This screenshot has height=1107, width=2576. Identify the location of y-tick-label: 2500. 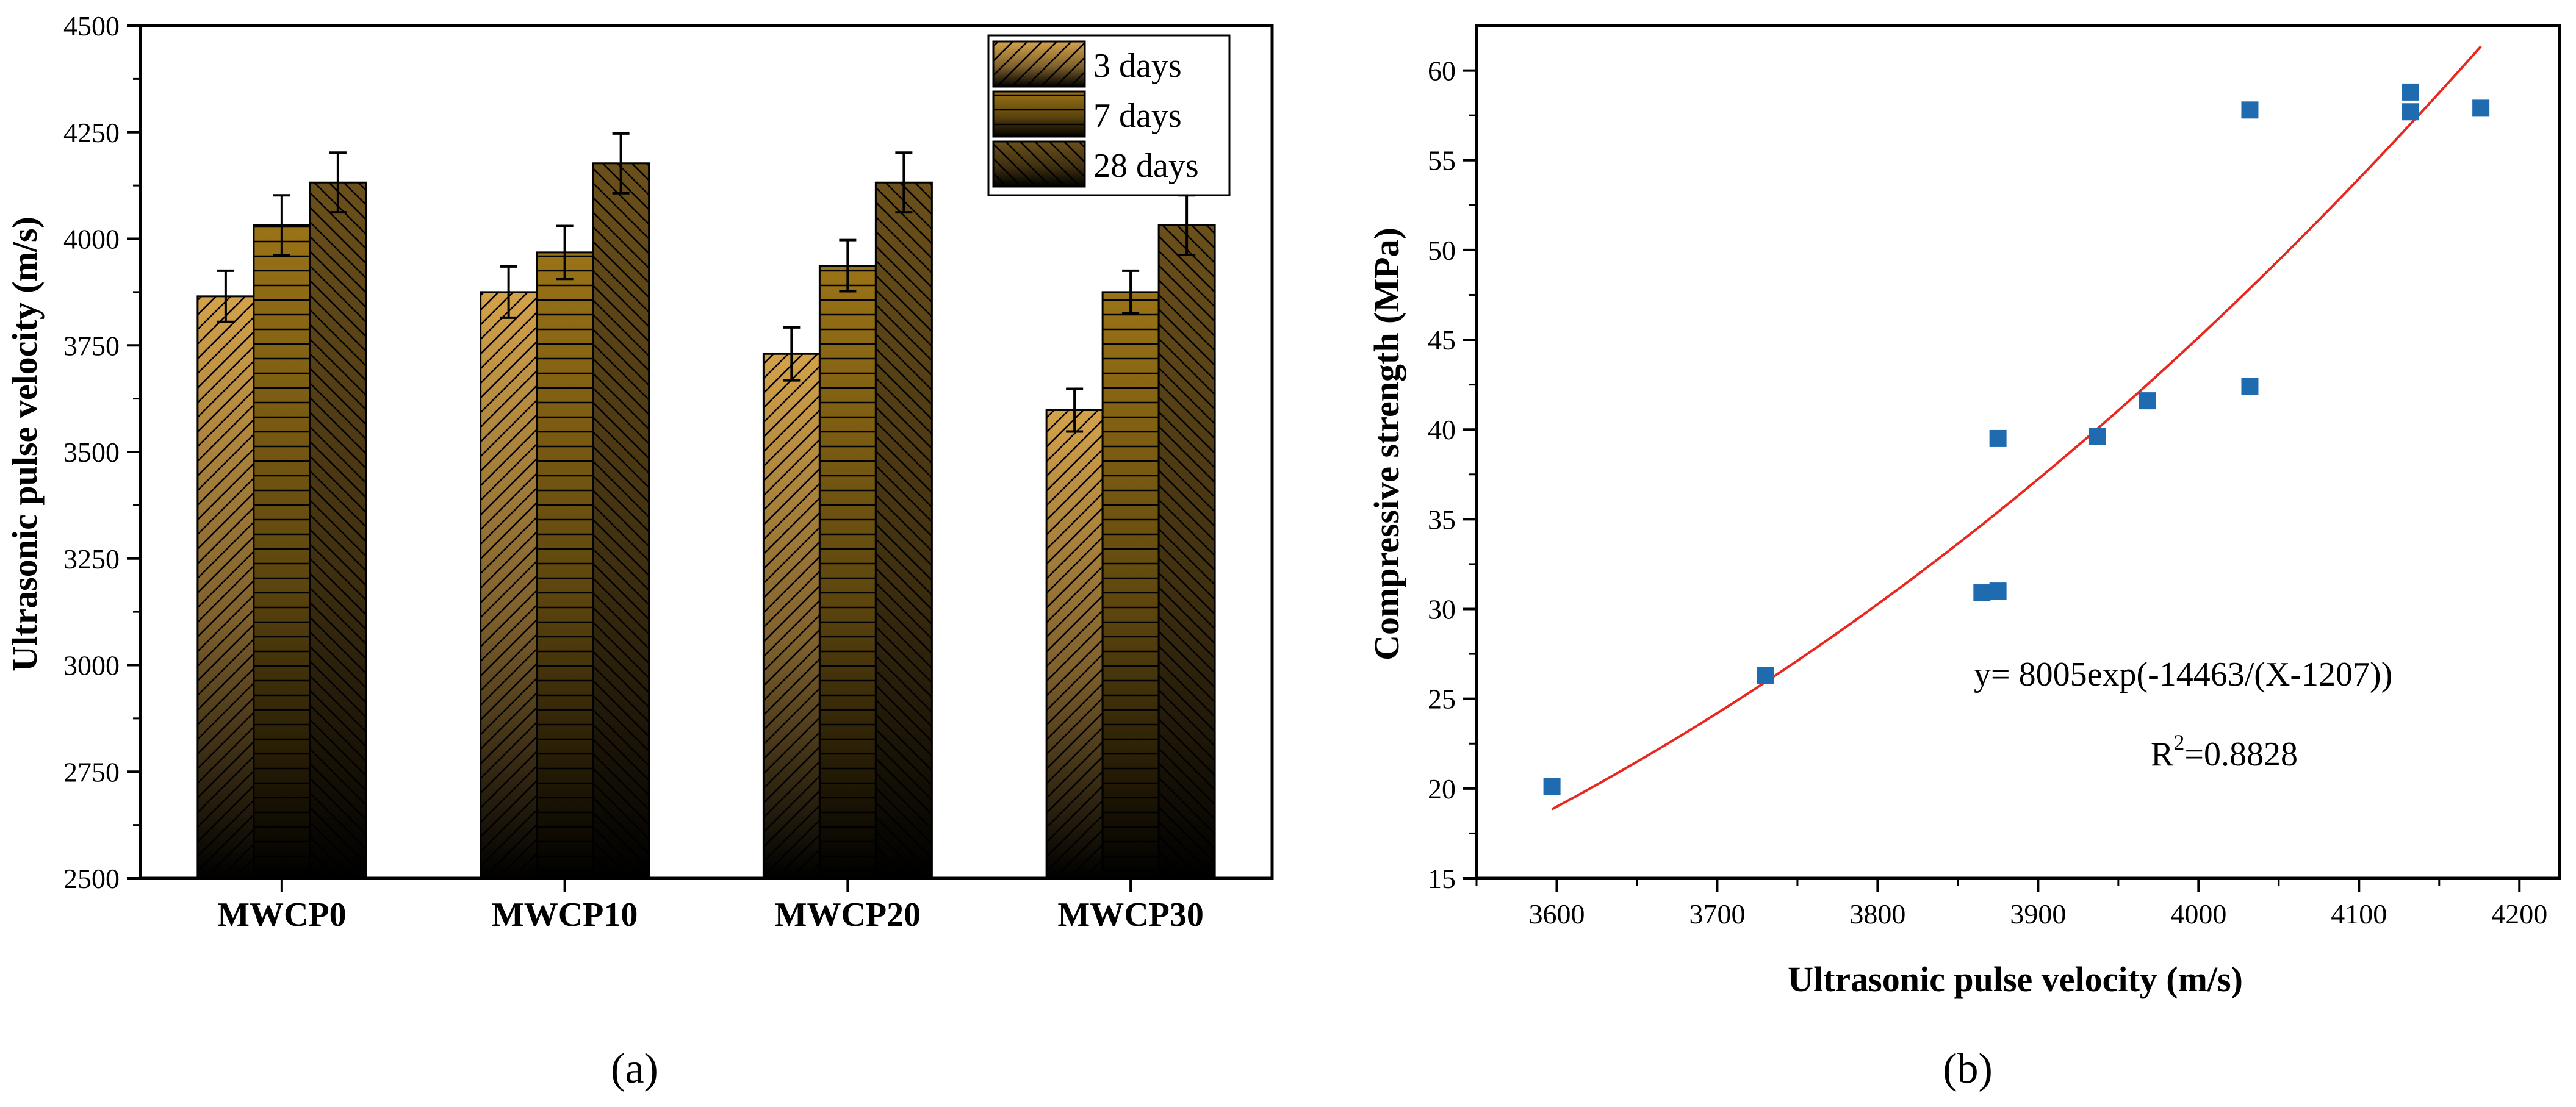
(91, 878).